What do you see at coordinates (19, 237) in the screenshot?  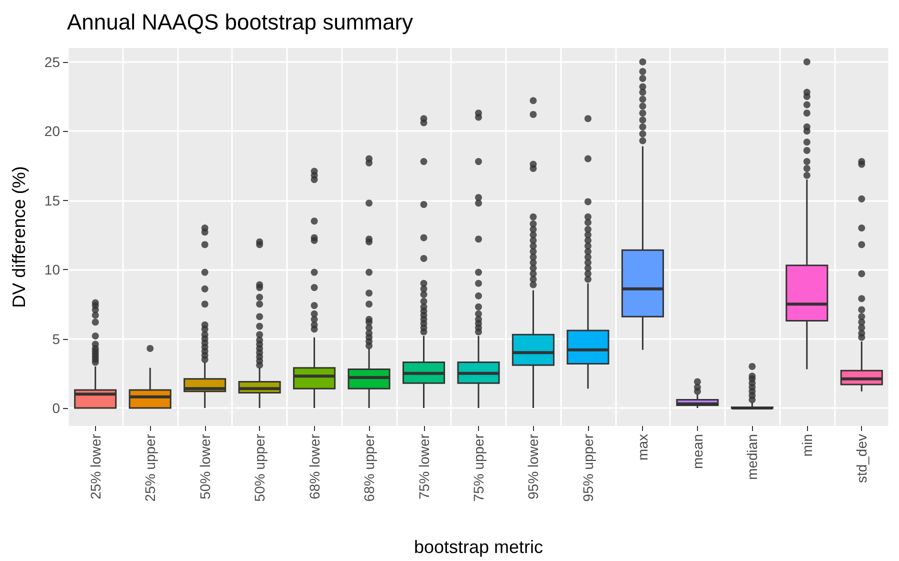 I see `y-axis-title: DV difference (%)` at bounding box center [19, 237].